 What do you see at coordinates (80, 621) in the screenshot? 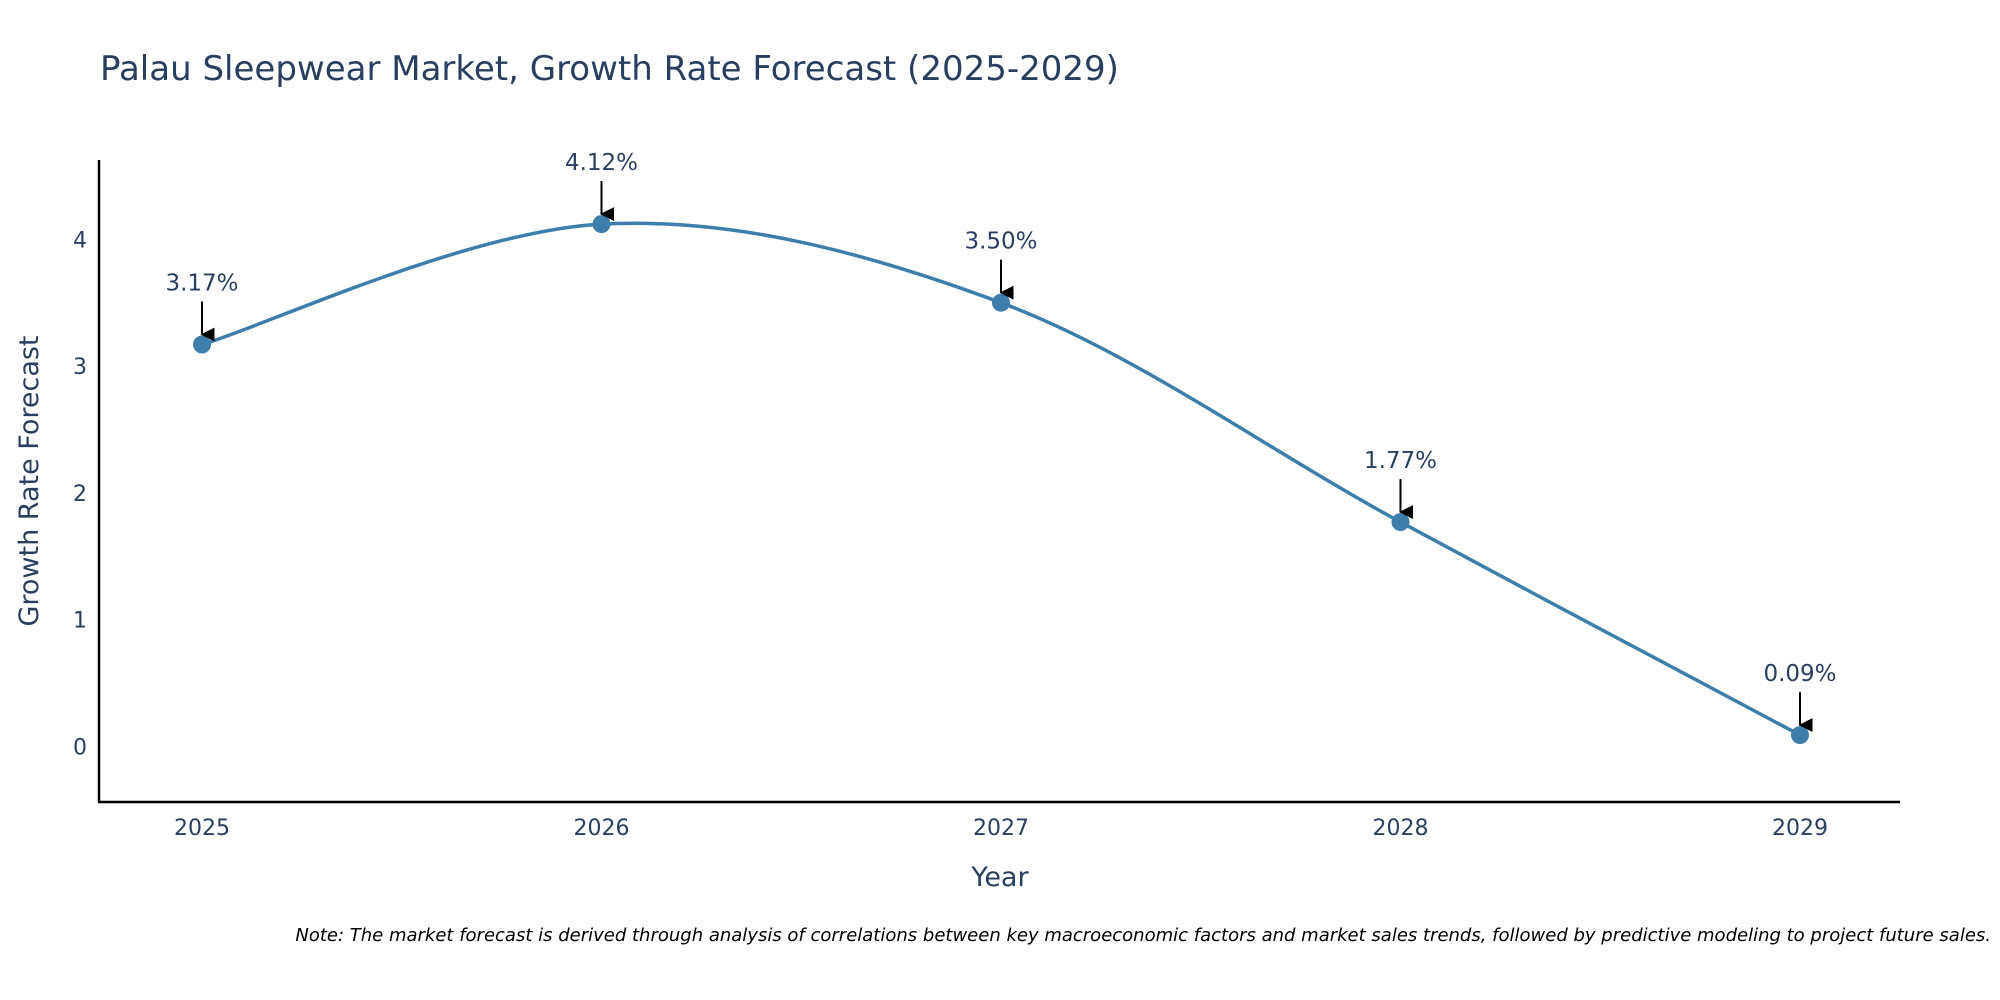
I see `y-tick-label: 1` at bounding box center [80, 621].